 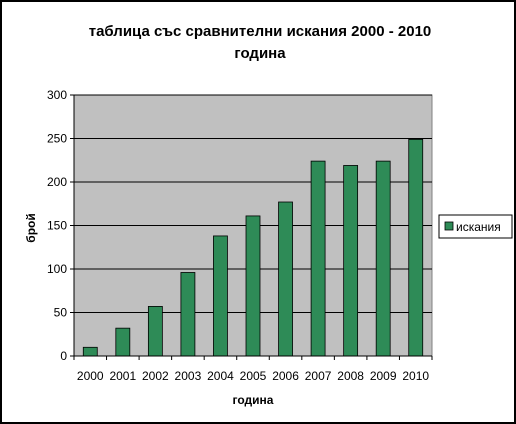 I want to click on y-tick-label: 250, so click(x=57, y=139).